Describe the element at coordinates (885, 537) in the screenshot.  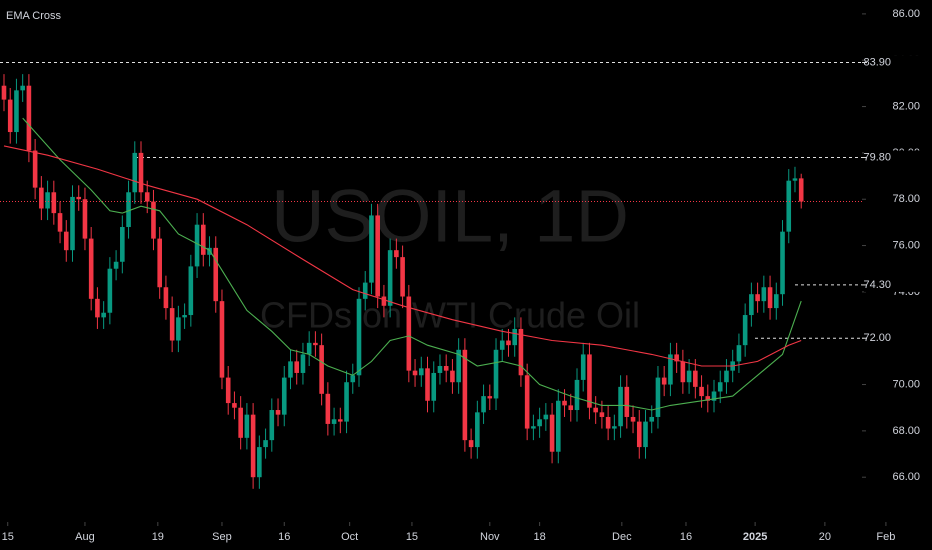
I see `x-tick-label: Feb` at that location.